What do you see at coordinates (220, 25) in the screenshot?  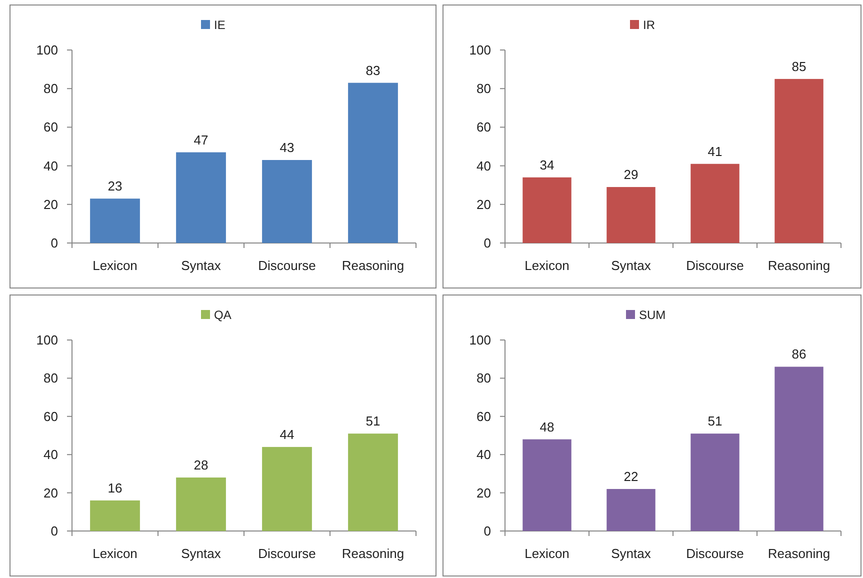 I see `legend-label: IE` at bounding box center [220, 25].